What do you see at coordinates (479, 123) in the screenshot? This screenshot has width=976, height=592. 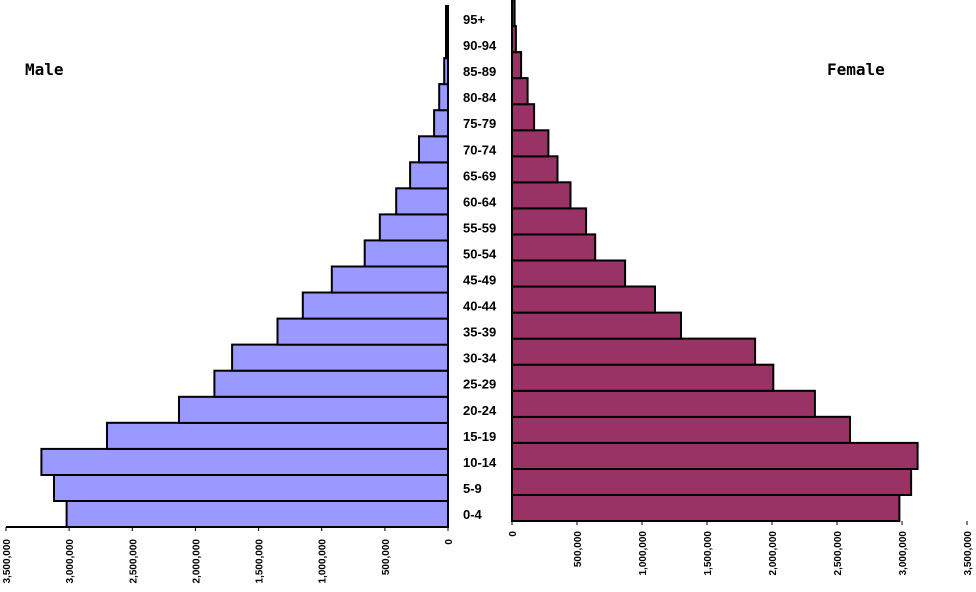 I see `age-group-label: 75-79` at bounding box center [479, 123].